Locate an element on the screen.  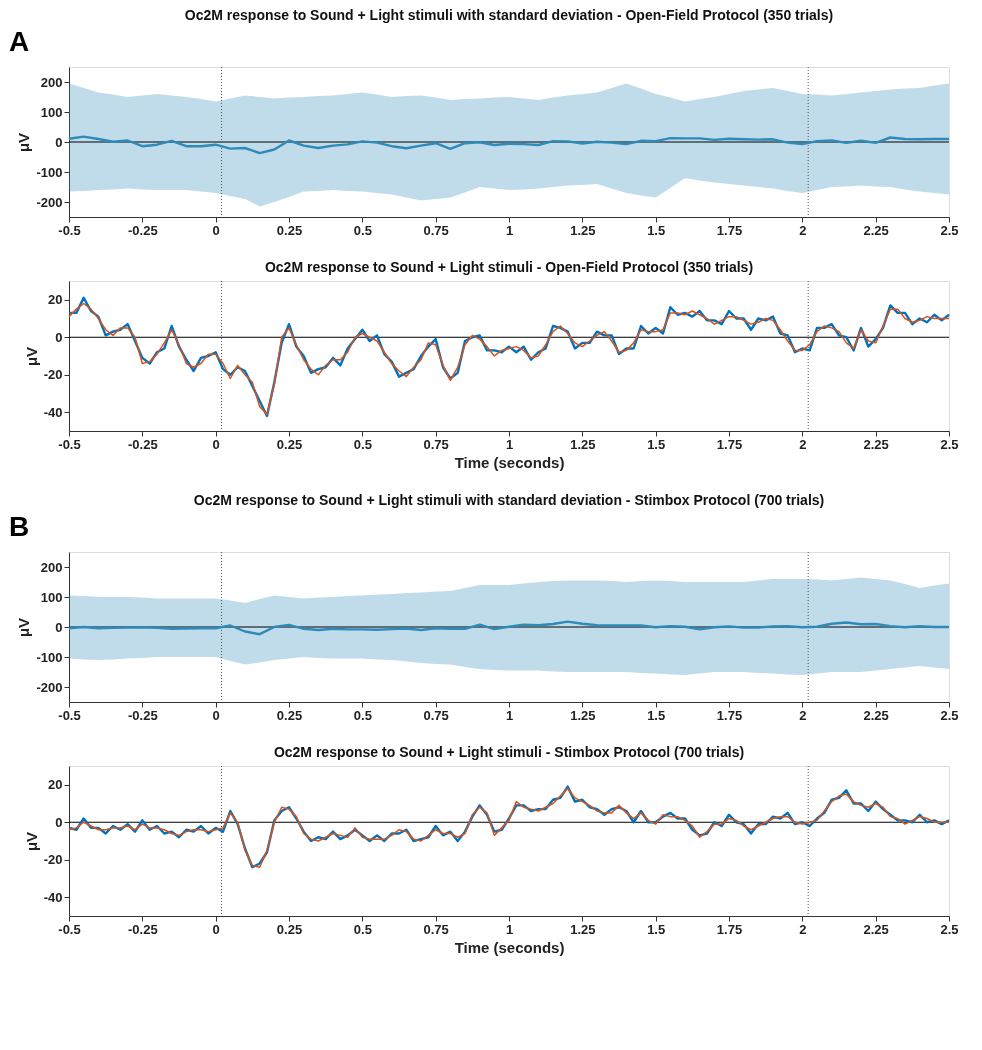
chart-title: Oc2M response to Sound + Light stimuli with standard deviation - Open-Field Protocol (350 trials) is located at coordinates (509, 15).